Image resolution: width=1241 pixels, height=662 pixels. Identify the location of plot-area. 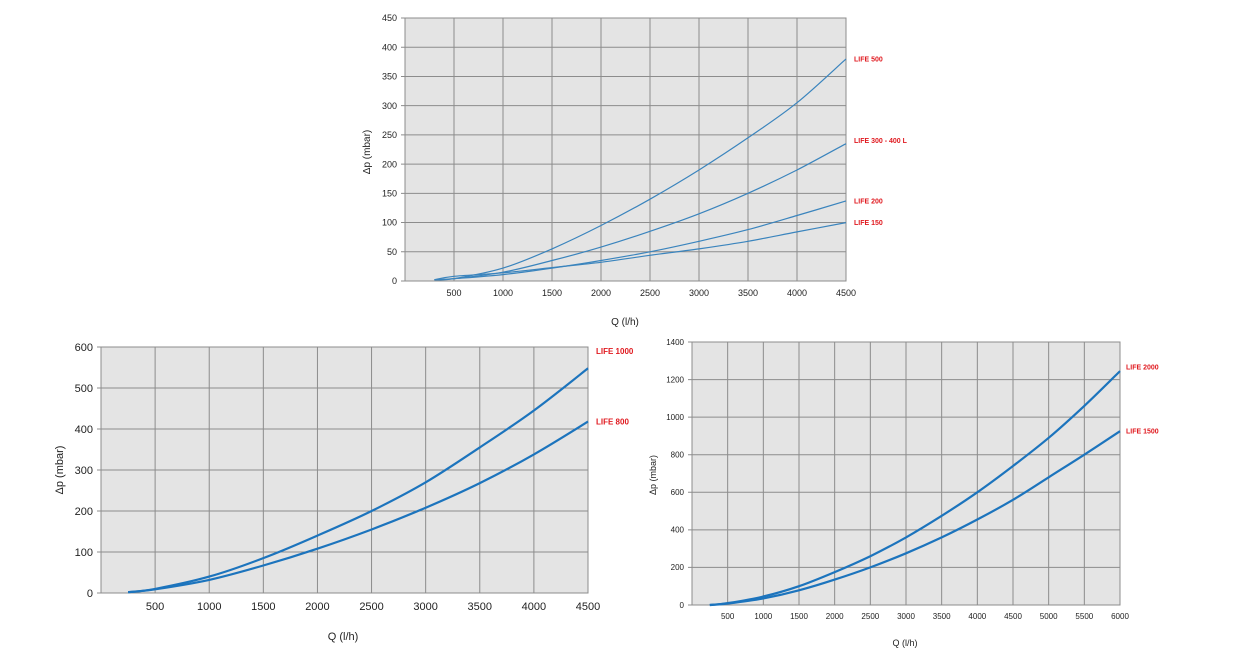
(625, 149).